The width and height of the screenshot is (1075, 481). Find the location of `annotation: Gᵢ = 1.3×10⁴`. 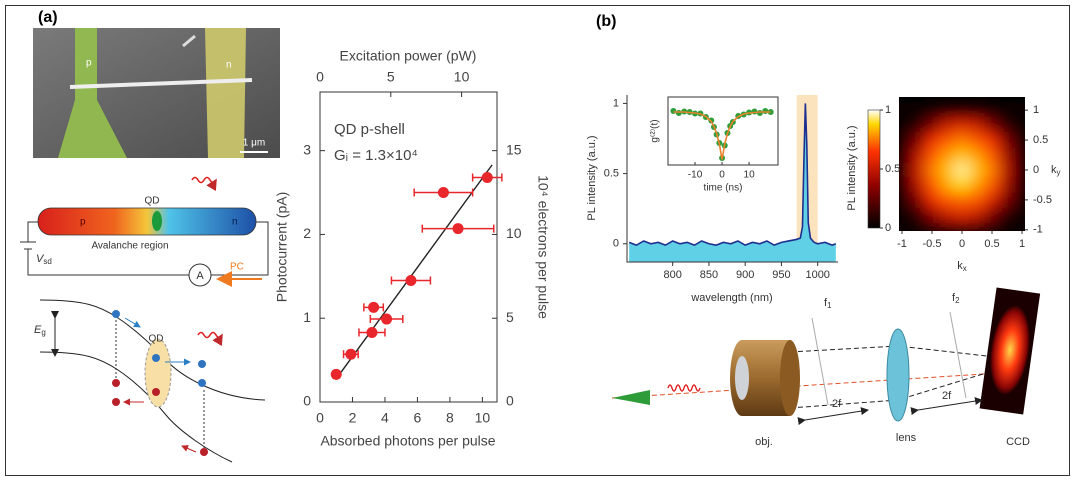

annotation: Gᵢ = 1.3×10⁴ is located at coordinates (376, 155).